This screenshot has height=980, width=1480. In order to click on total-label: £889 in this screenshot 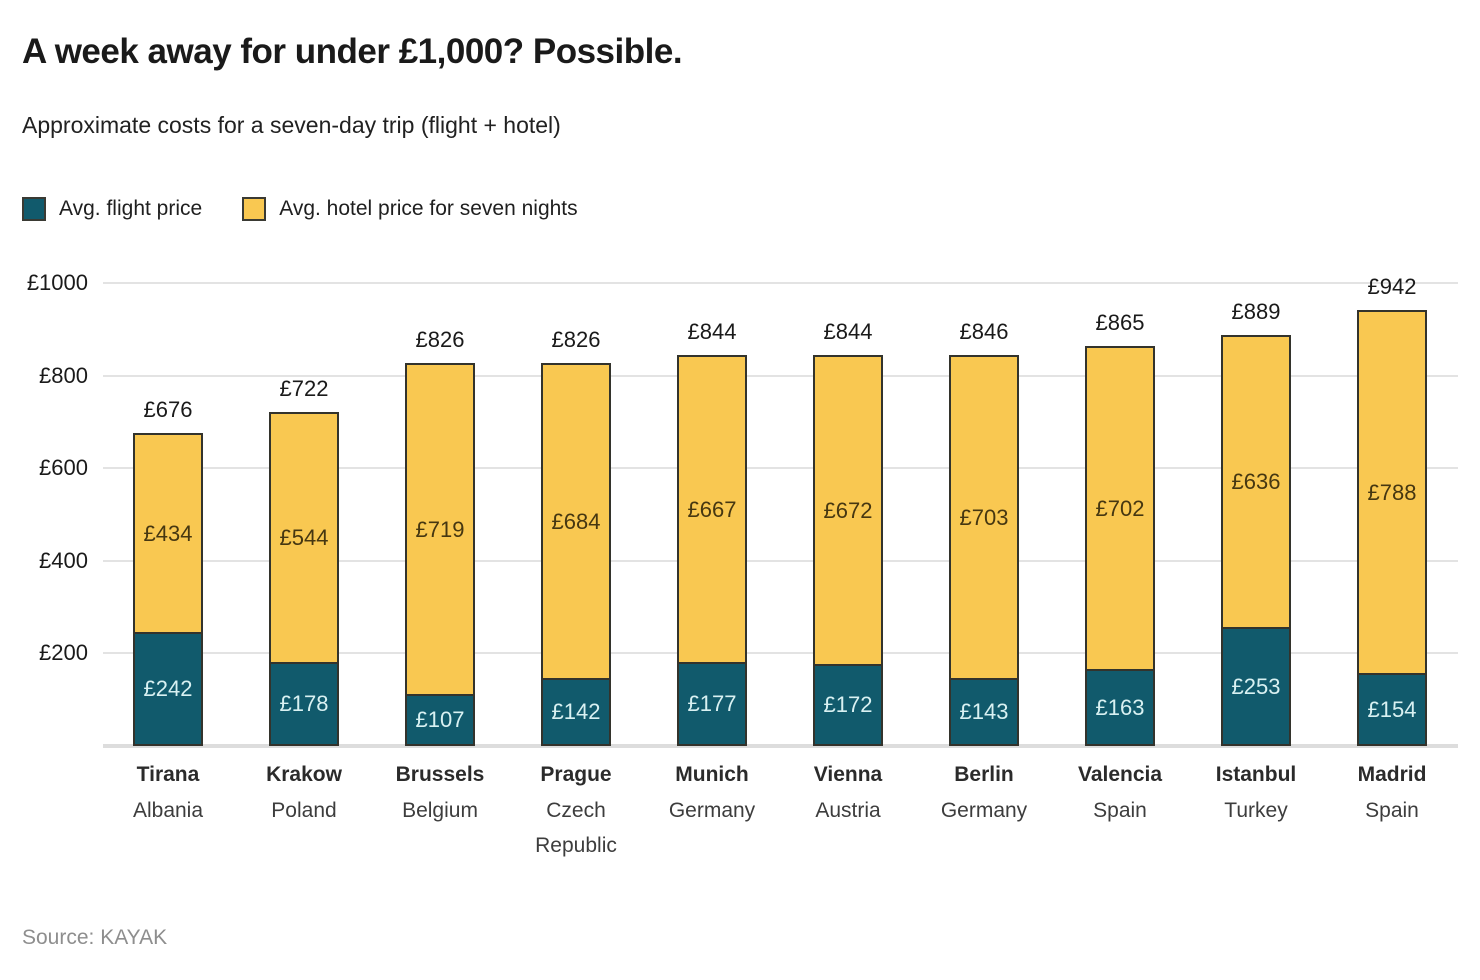, I will do `click(1256, 311)`.